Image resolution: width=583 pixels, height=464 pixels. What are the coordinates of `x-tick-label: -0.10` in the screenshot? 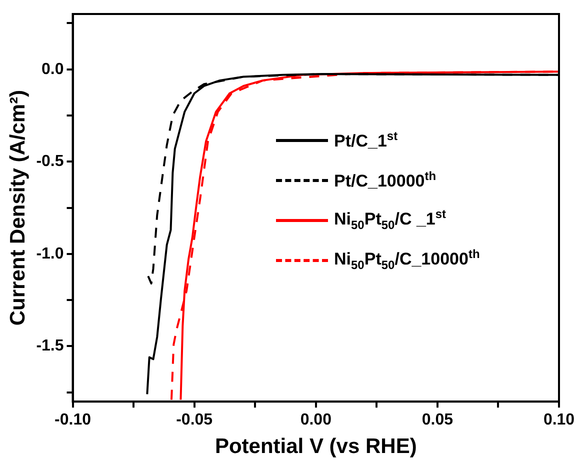 It's located at (73, 420).